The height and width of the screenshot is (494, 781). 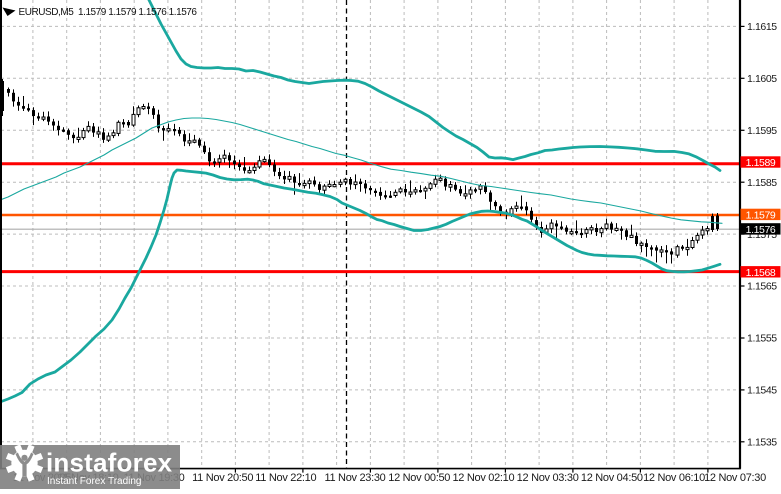 What do you see at coordinates (109, 463) in the screenshot?
I see `svg-text: instaforex` at bounding box center [109, 463].